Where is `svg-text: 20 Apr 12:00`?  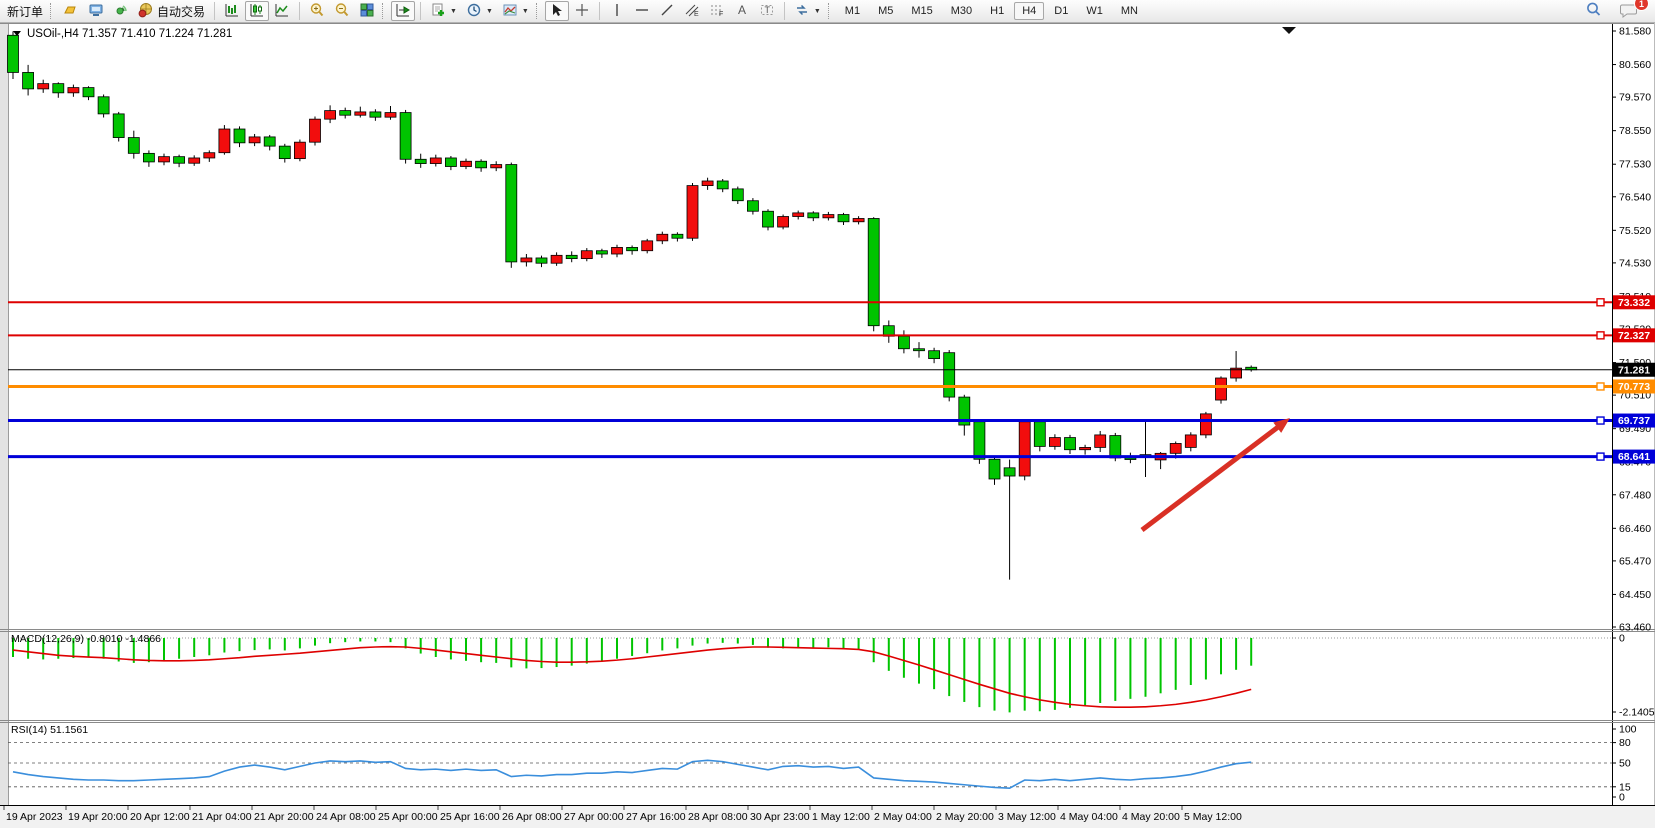 svg-text: 20 Apr 12:00 is located at coordinates (160, 817).